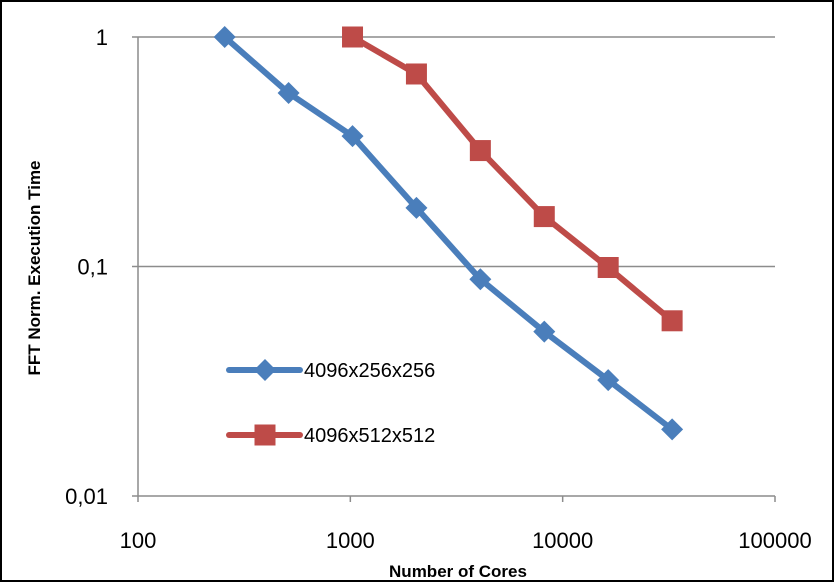 Image resolution: width=834 pixels, height=582 pixels. Describe the element at coordinates (774, 540) in the screenshot. I see `x-tick-label: 100000` at that location.